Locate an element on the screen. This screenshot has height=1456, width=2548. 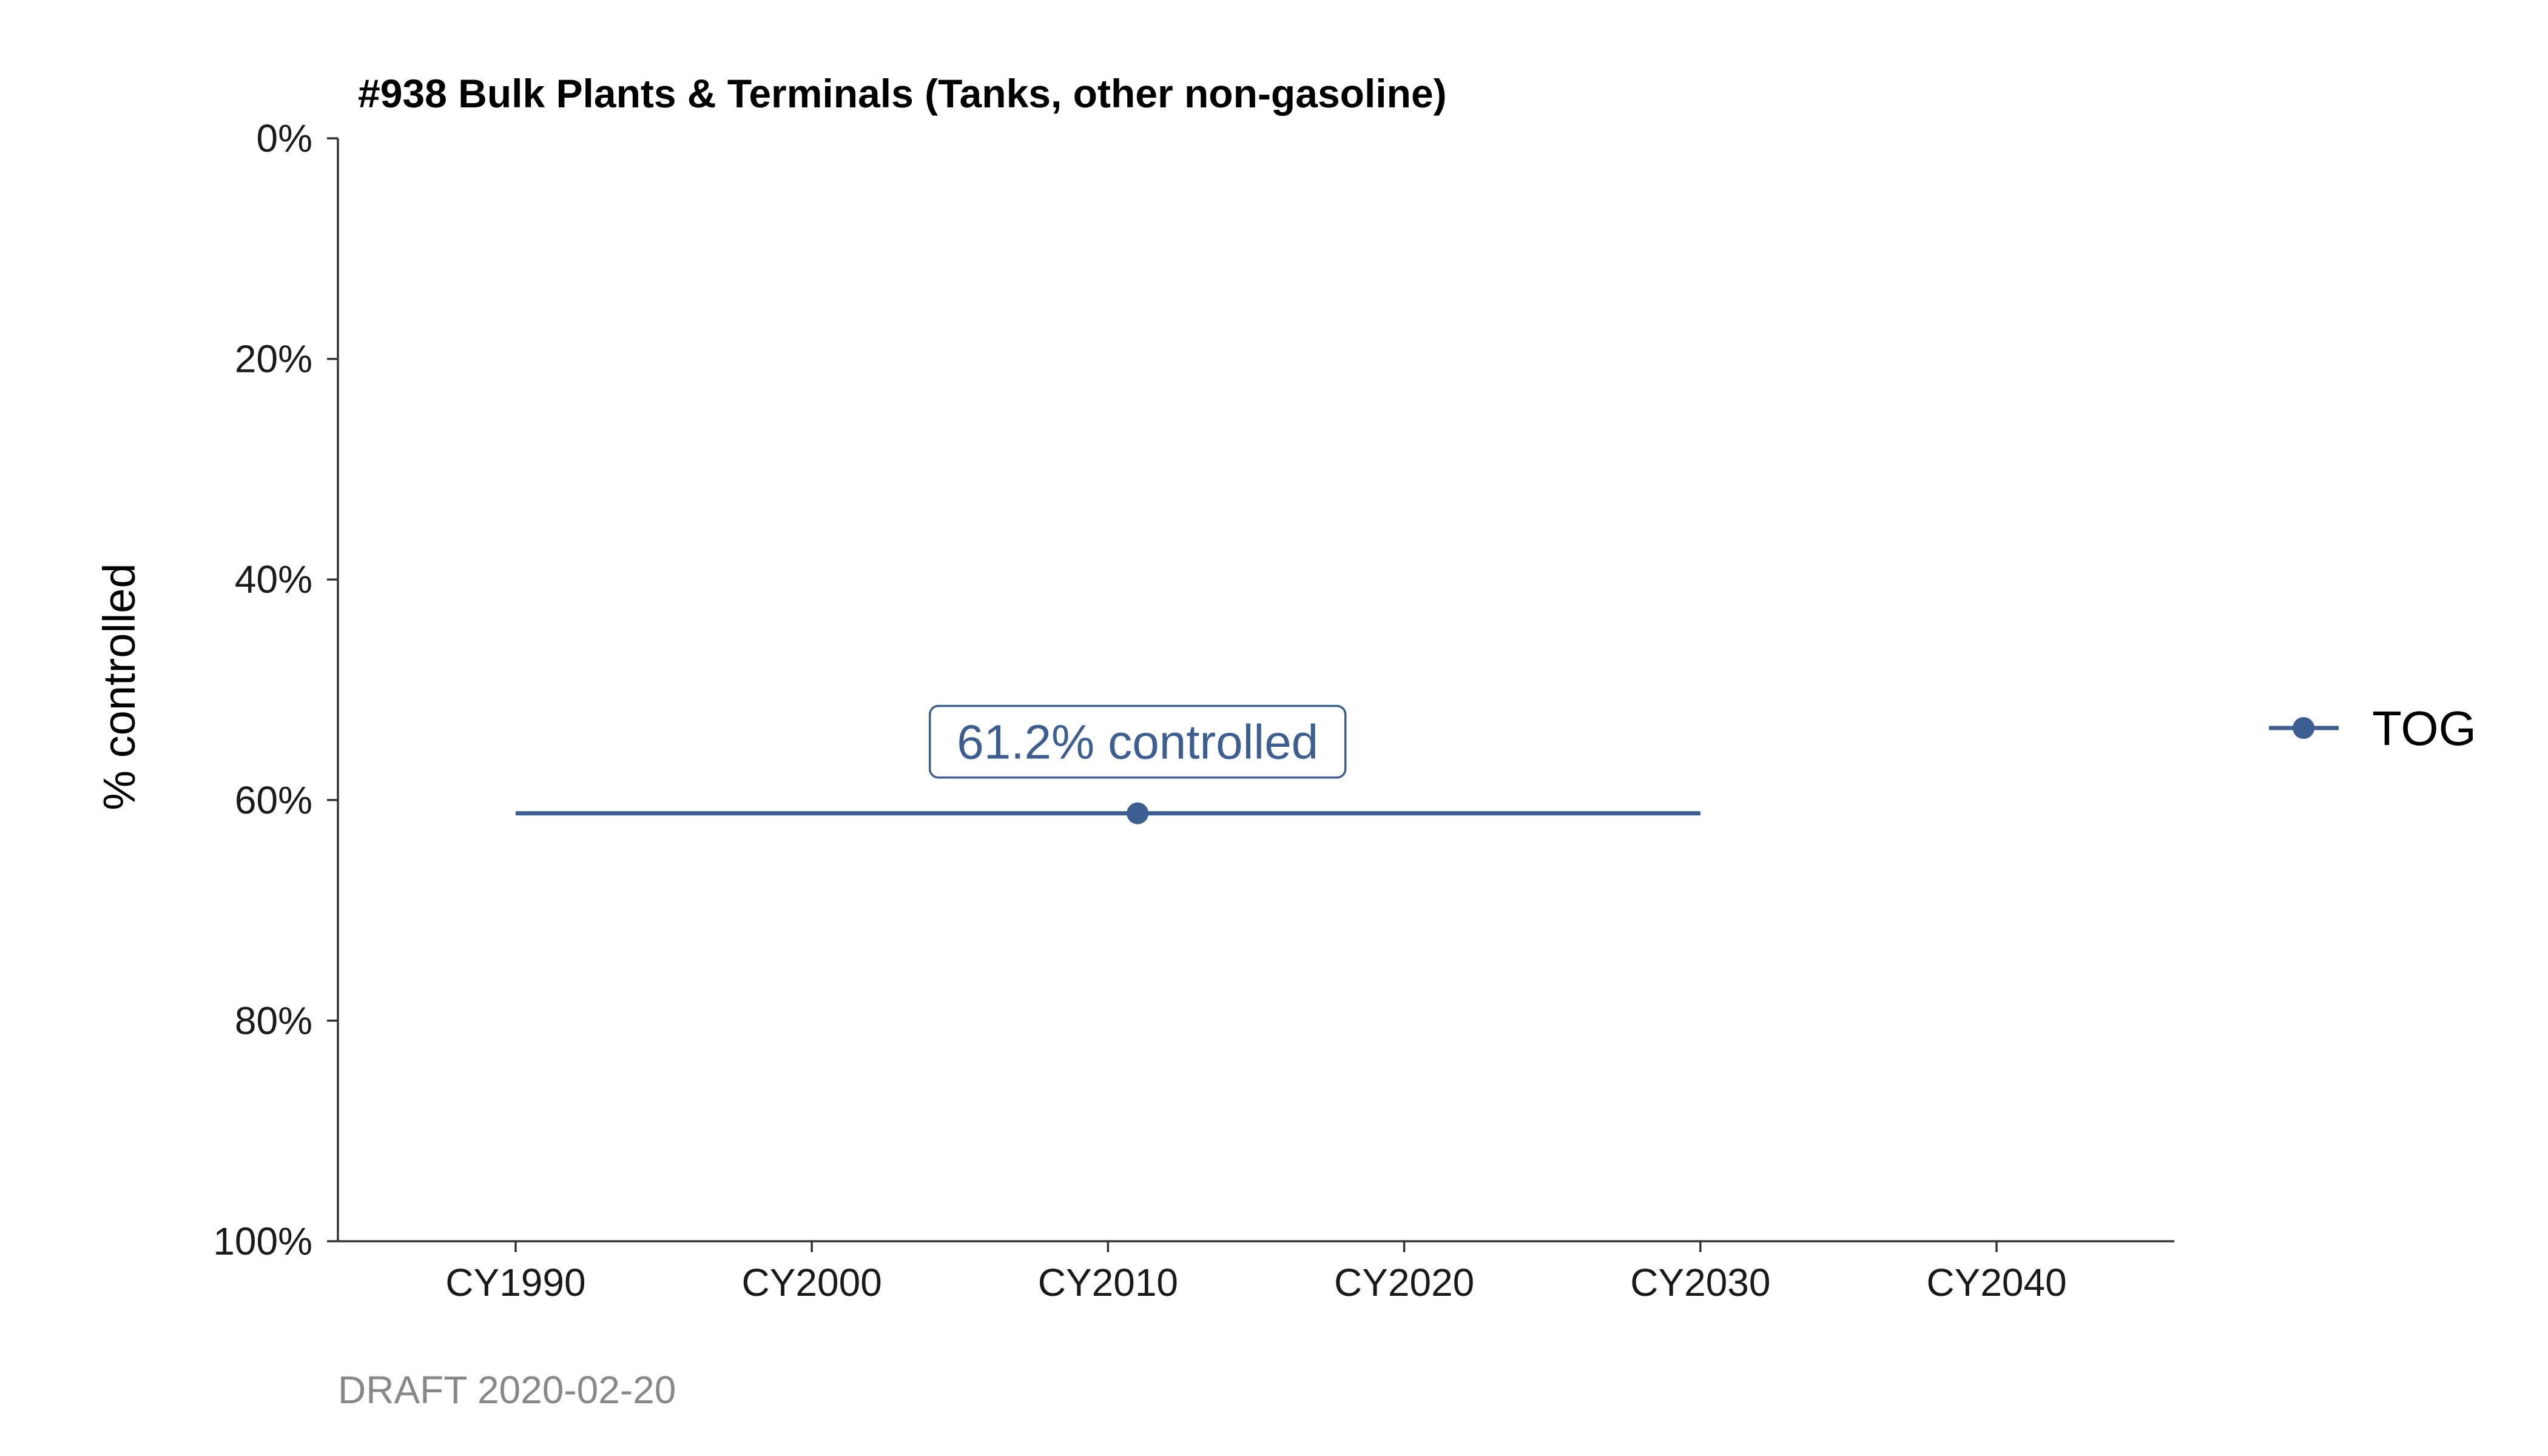
x-tick-label: CY2030 is located at coordinates (1700, 1282).